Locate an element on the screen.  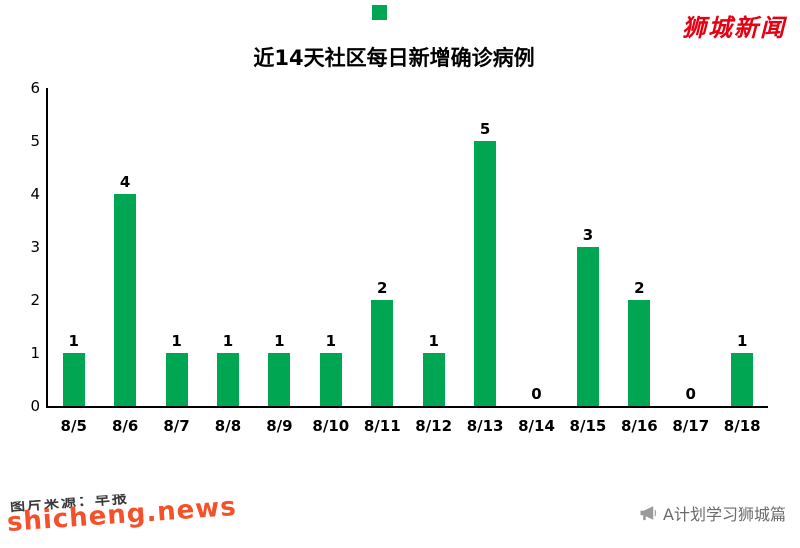
bar-column: 5 is located at coordinates (484, 247).